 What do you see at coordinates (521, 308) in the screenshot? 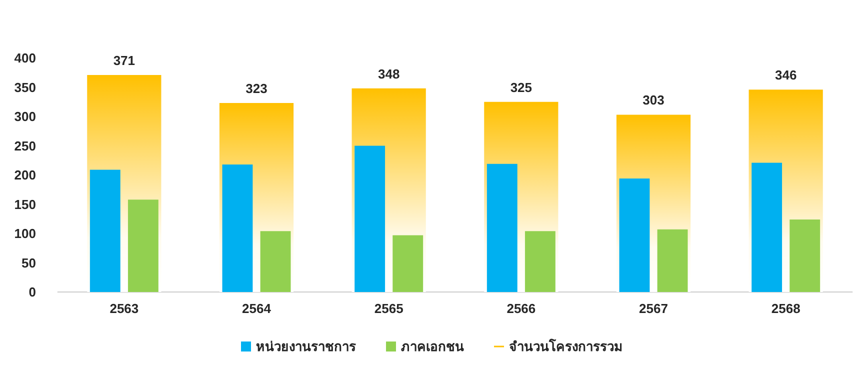
I see `x-tick-label: 2566` at bounding box center [521, 308].